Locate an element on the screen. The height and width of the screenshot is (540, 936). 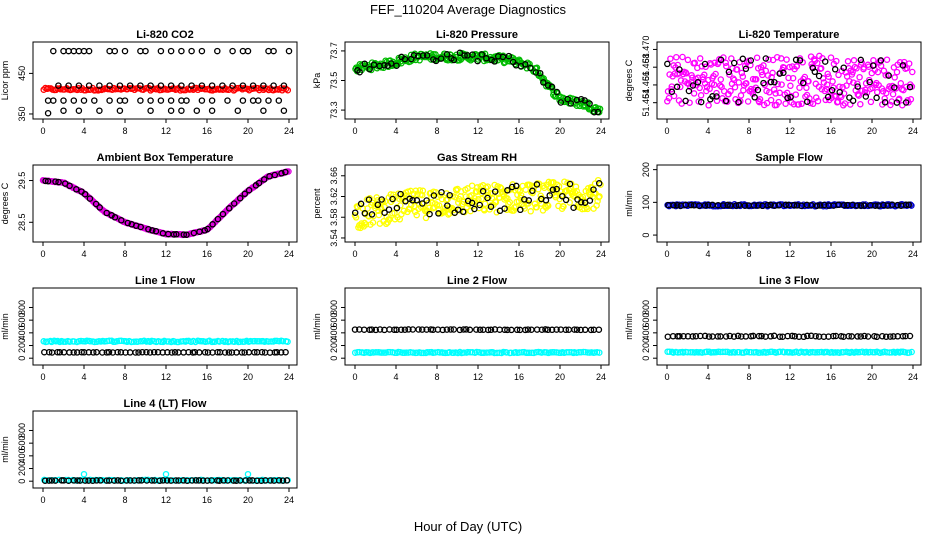
y-tick-label: 73.7 is located at coordinates (334, 51).